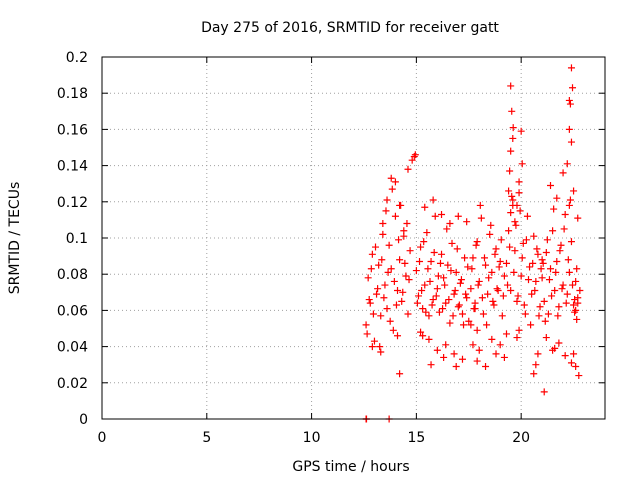  I want to click on x-tick-label: 0, so click(102, 438).